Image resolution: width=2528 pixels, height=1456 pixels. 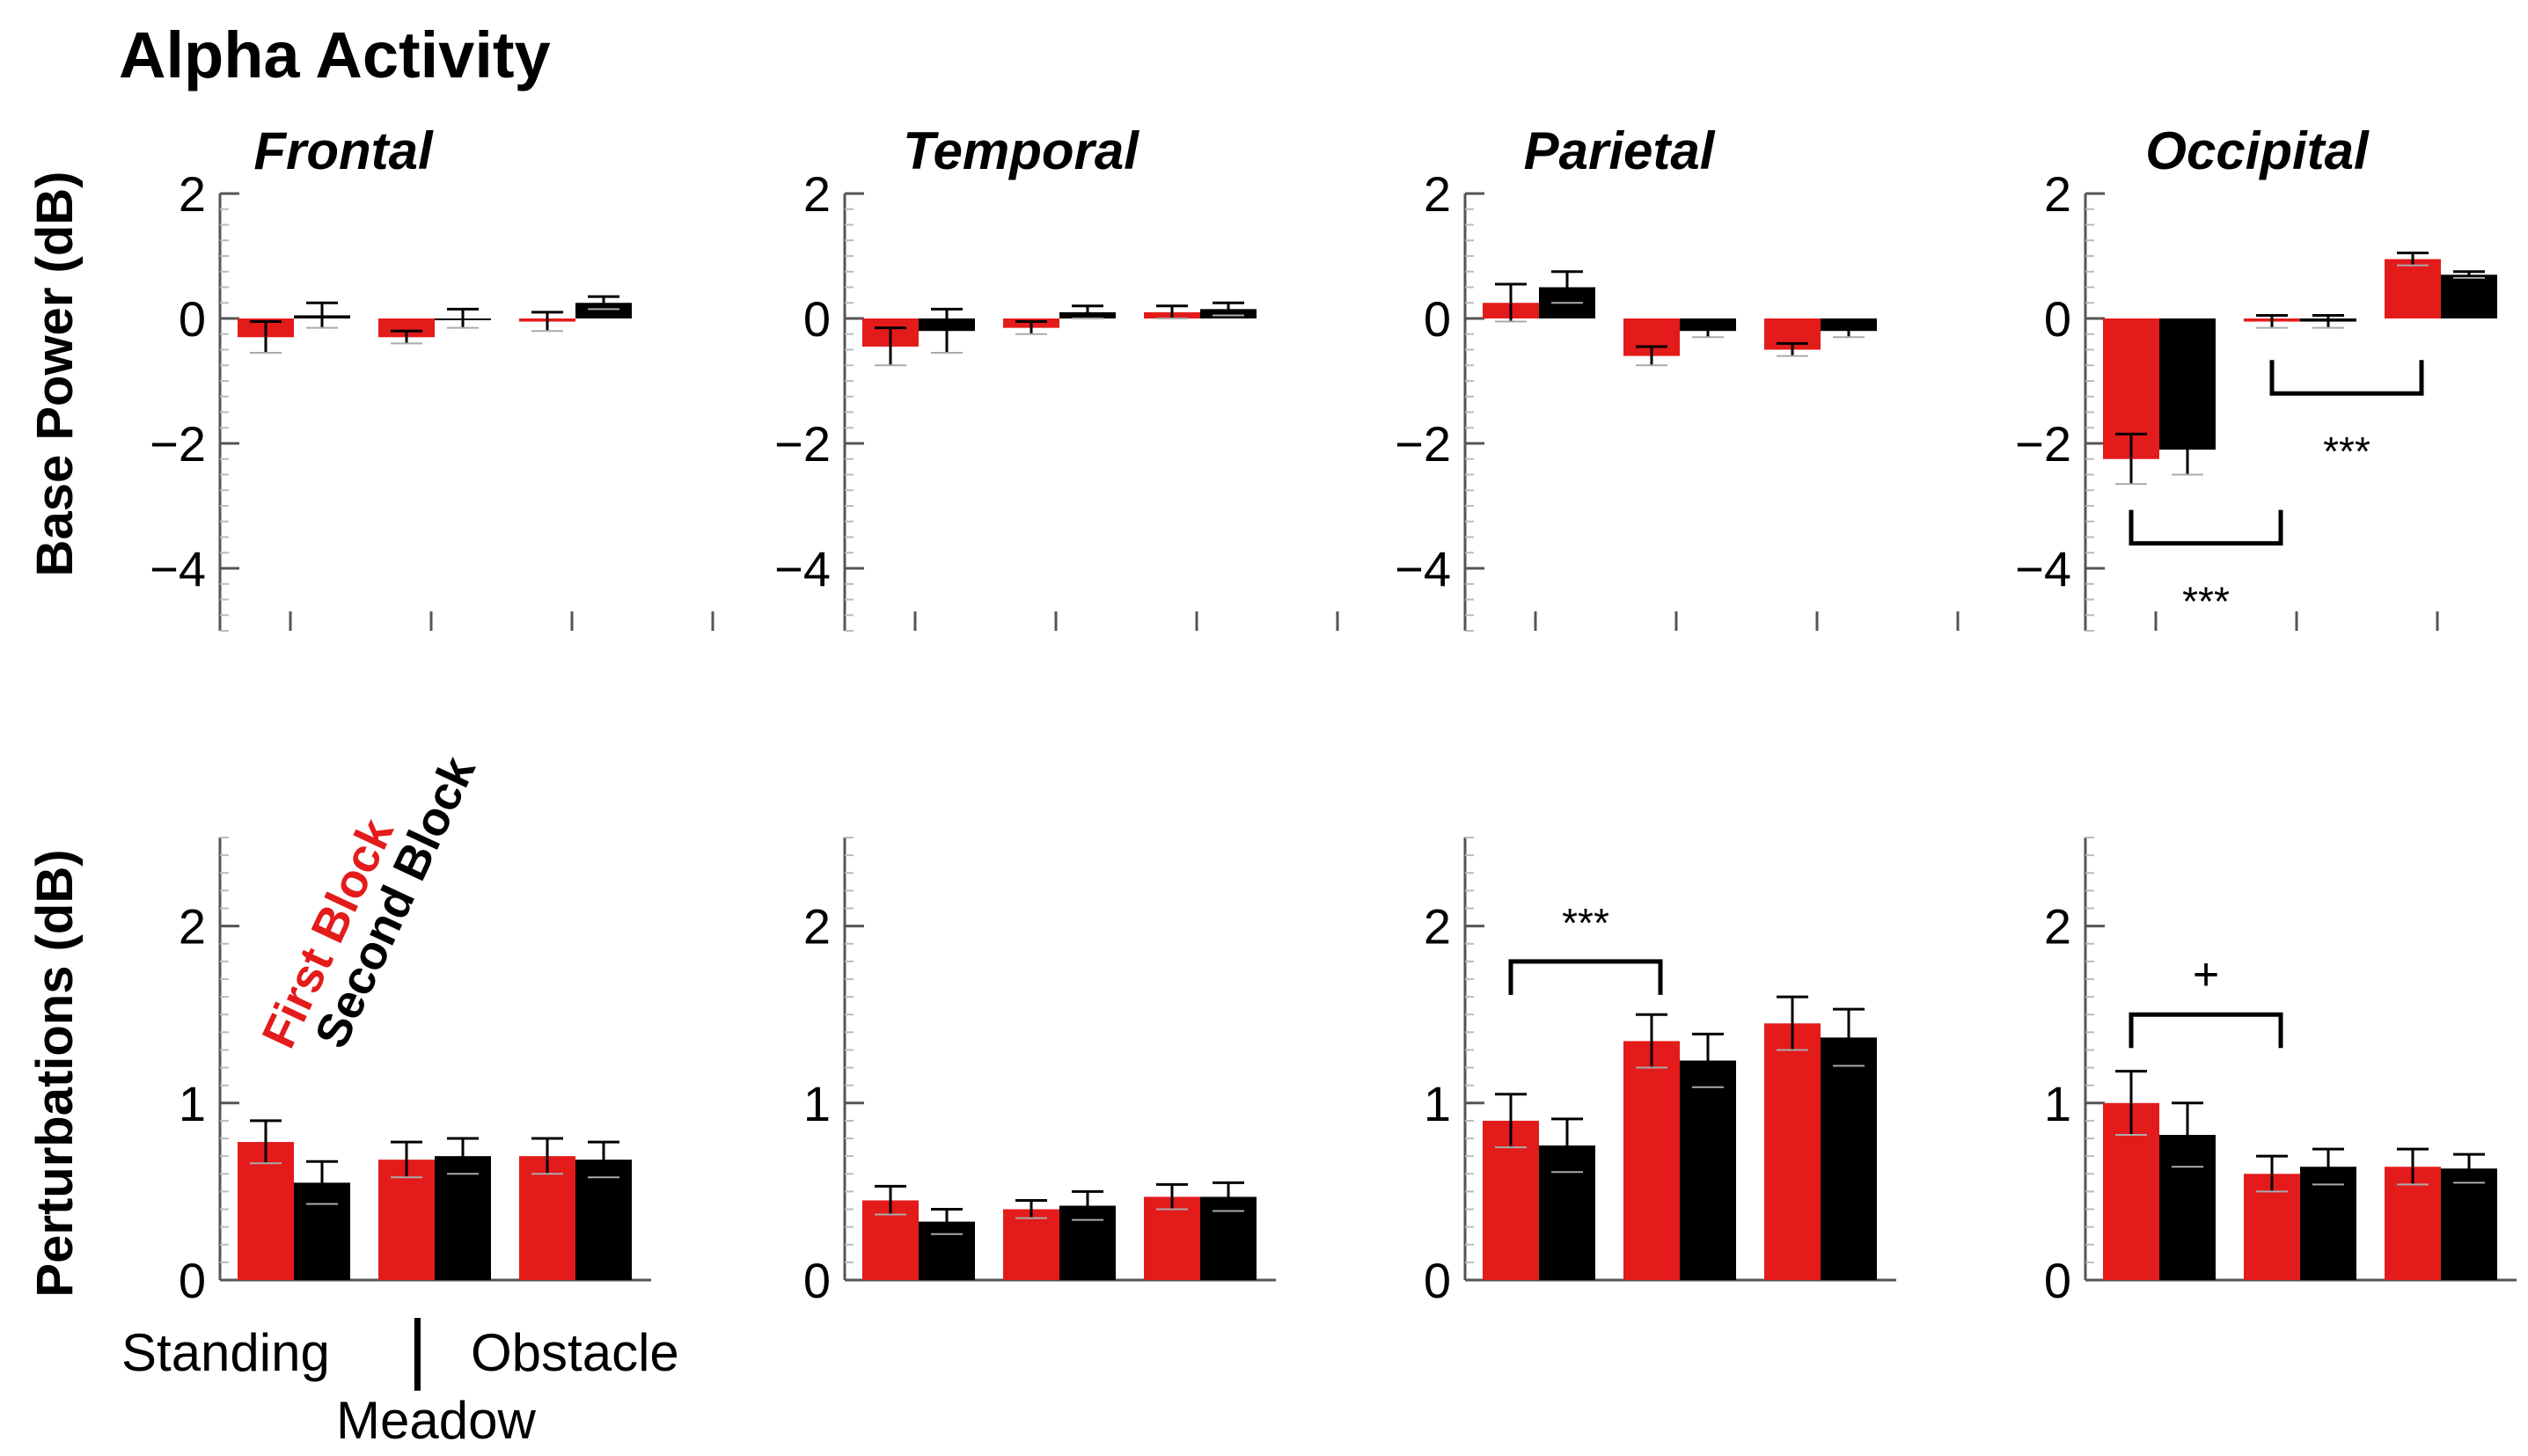 I want to click on perturbations-ylabel-text: Perturbations (dB), so click(x=55, y=1073).